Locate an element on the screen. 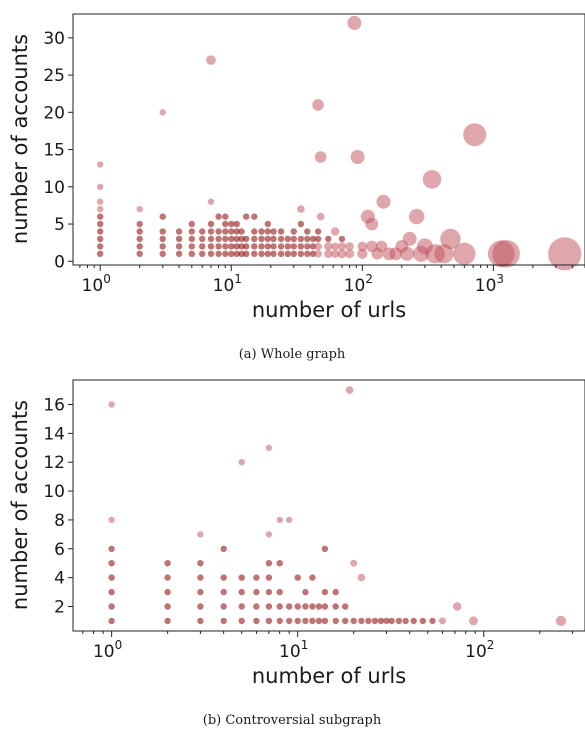 This screenshot has width=585, height=733. y-tick-label-b-1: 4 is located at coordinates (59, 579).